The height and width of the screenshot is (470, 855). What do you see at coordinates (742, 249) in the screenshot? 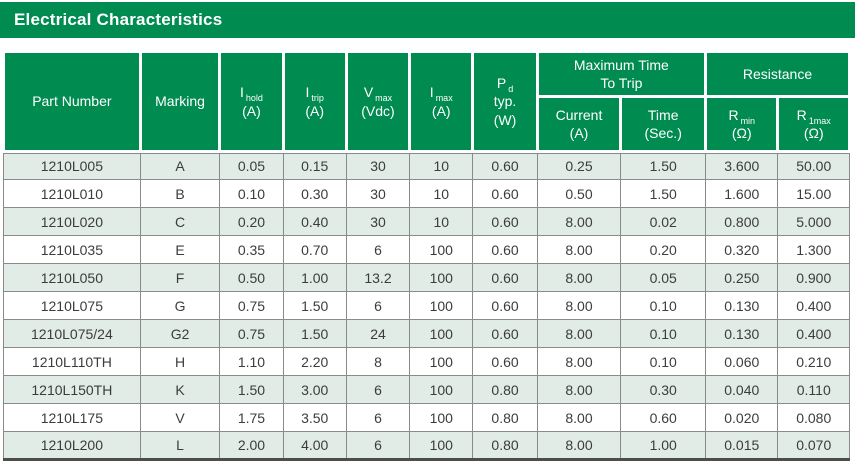
I see `table-cell: 0.320` at bounding box center [742, 249].